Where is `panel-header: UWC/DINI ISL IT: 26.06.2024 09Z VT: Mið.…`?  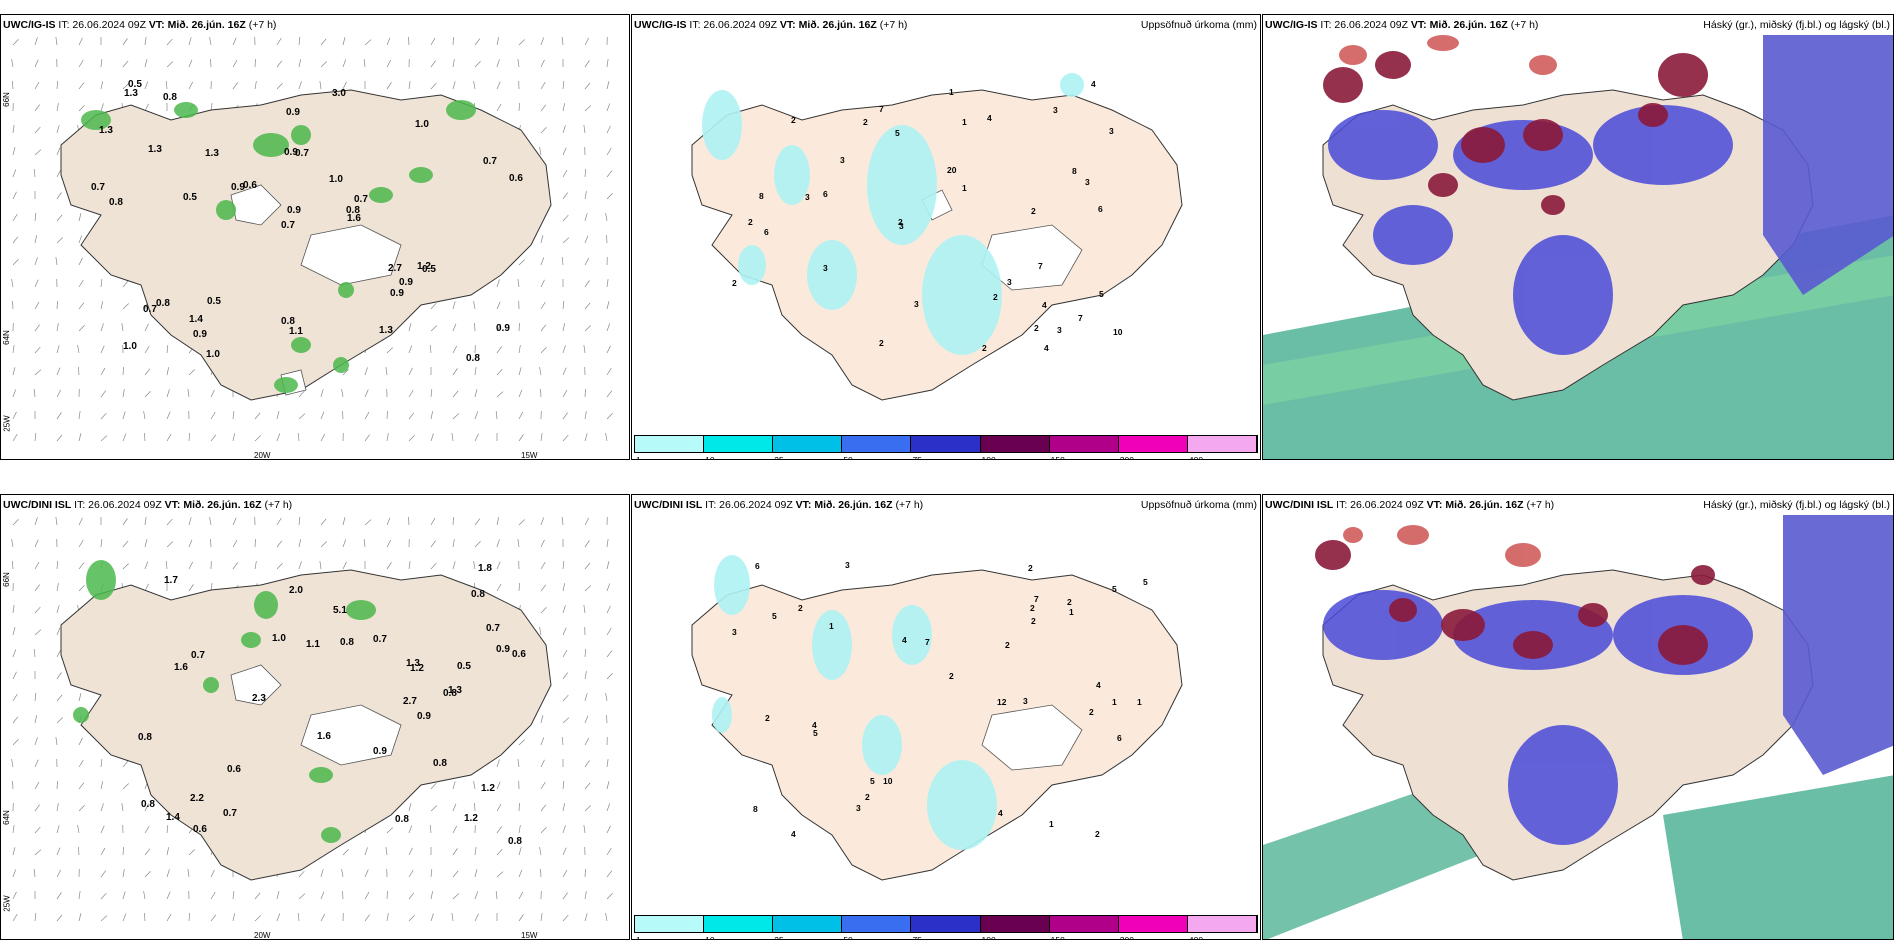
panel-header: UWC/DINI ISL IT: 26.06.2024 09Z VT: Mið.… is located at coordinates (148, 505).